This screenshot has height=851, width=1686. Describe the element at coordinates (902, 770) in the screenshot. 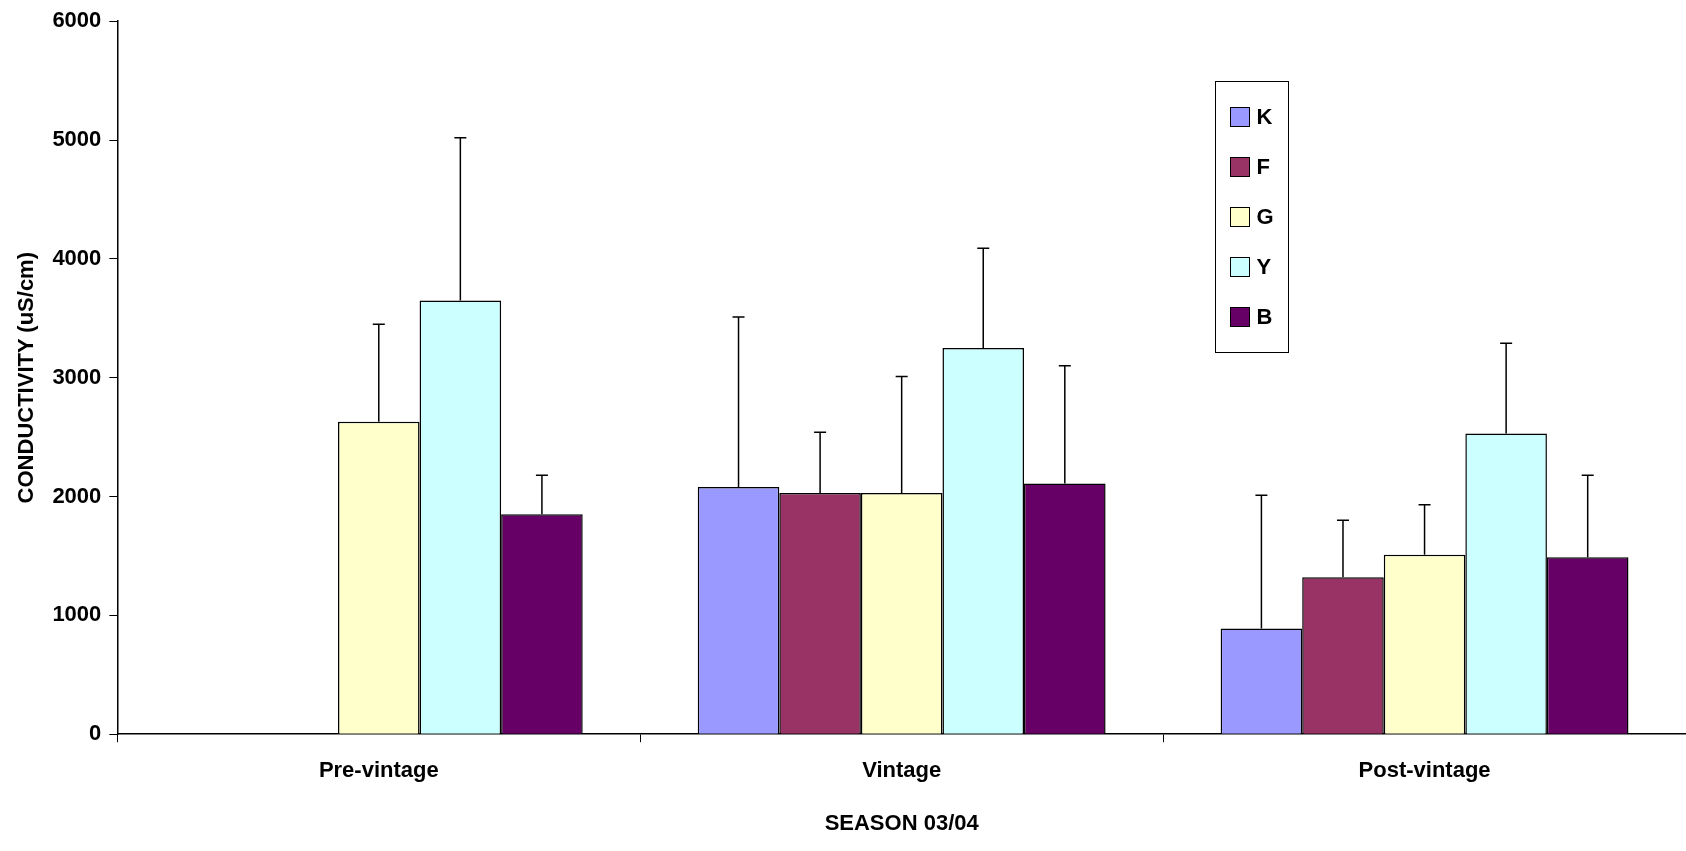

I see `x-tick-label: Vintage` at that location.